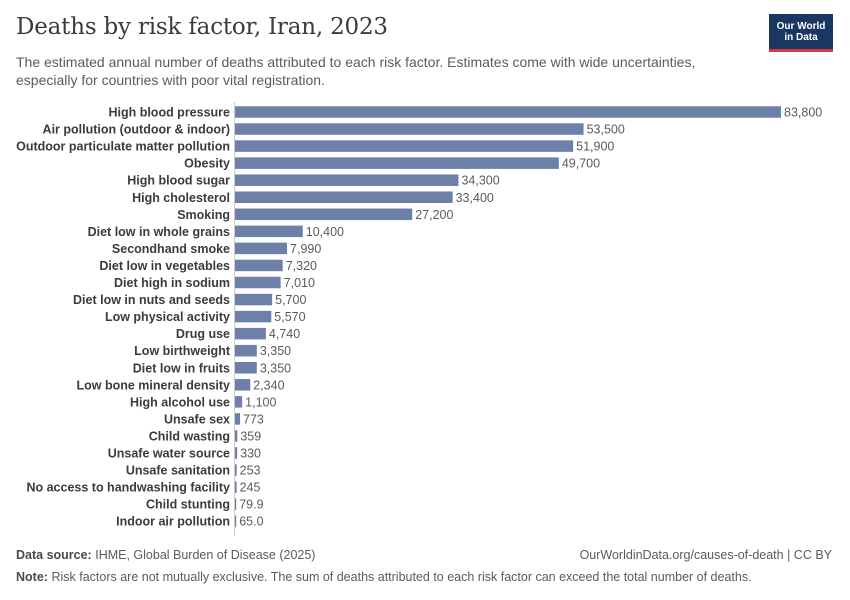  I want to click on category-label: High blood pressure, so click(169, 113).